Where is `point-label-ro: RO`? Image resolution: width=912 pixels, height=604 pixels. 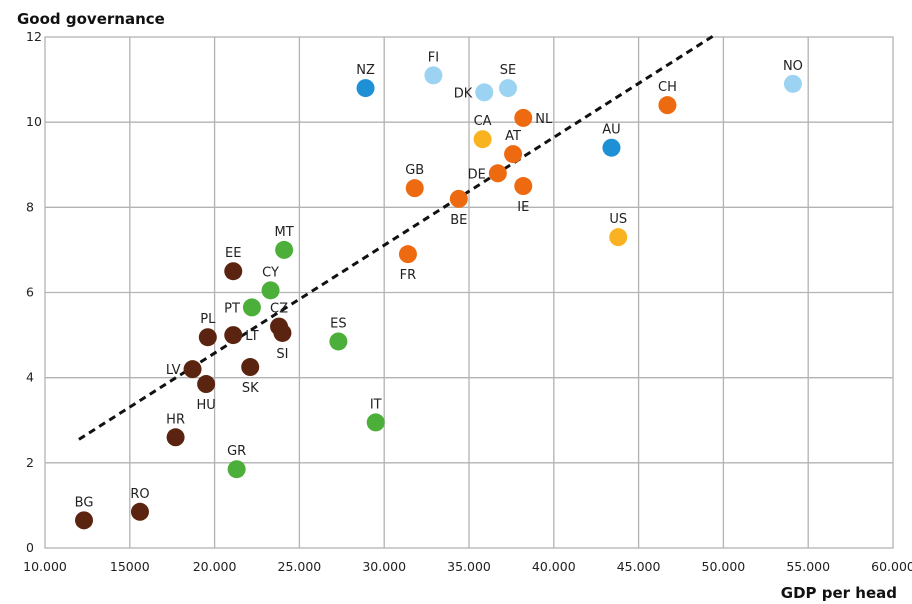
point-label-ro: RO is located at coordinates (139, 494).